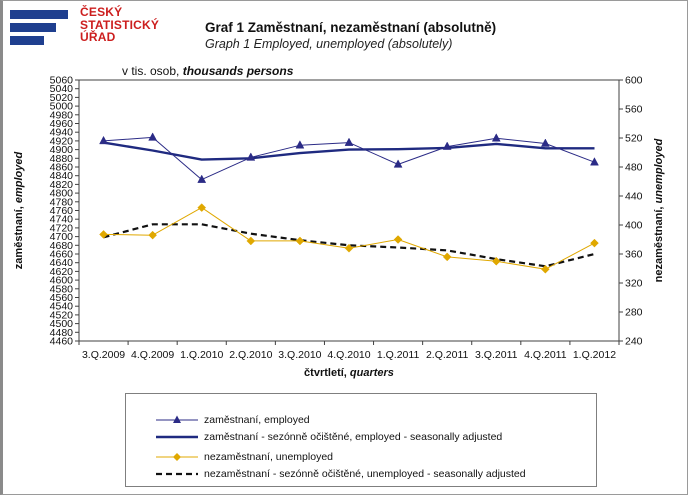 Image resolution: width=688 pixels, height=495 pixels. I want to click on y-left-tick-label: 4700, so click(62, 237).